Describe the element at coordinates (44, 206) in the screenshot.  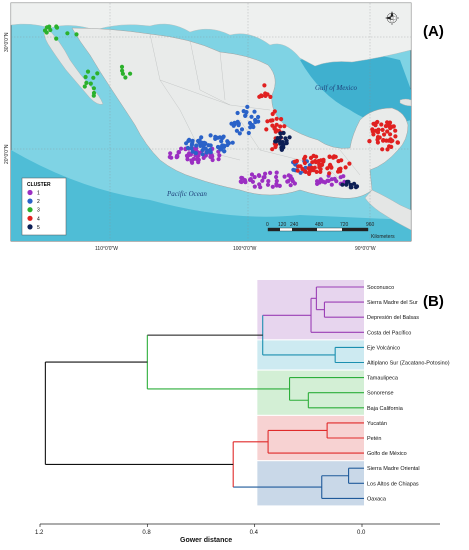
I see `cluster-legend: CLUSTER 1 2 3 4 5` at that location.